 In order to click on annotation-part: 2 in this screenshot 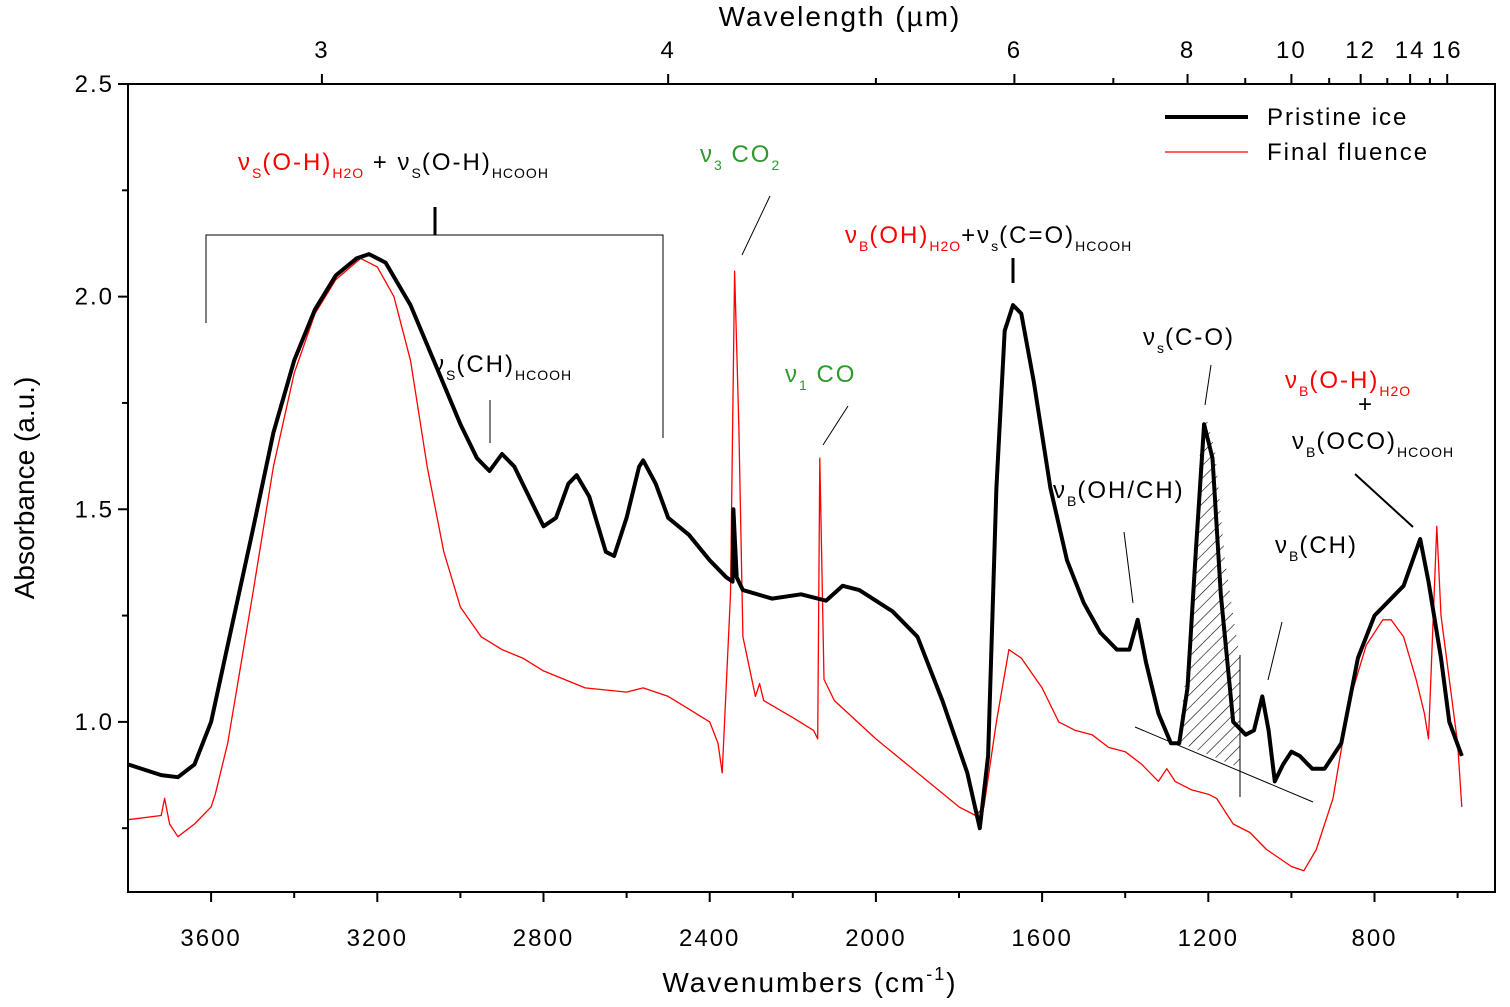, I will do `click(775, 165)`.